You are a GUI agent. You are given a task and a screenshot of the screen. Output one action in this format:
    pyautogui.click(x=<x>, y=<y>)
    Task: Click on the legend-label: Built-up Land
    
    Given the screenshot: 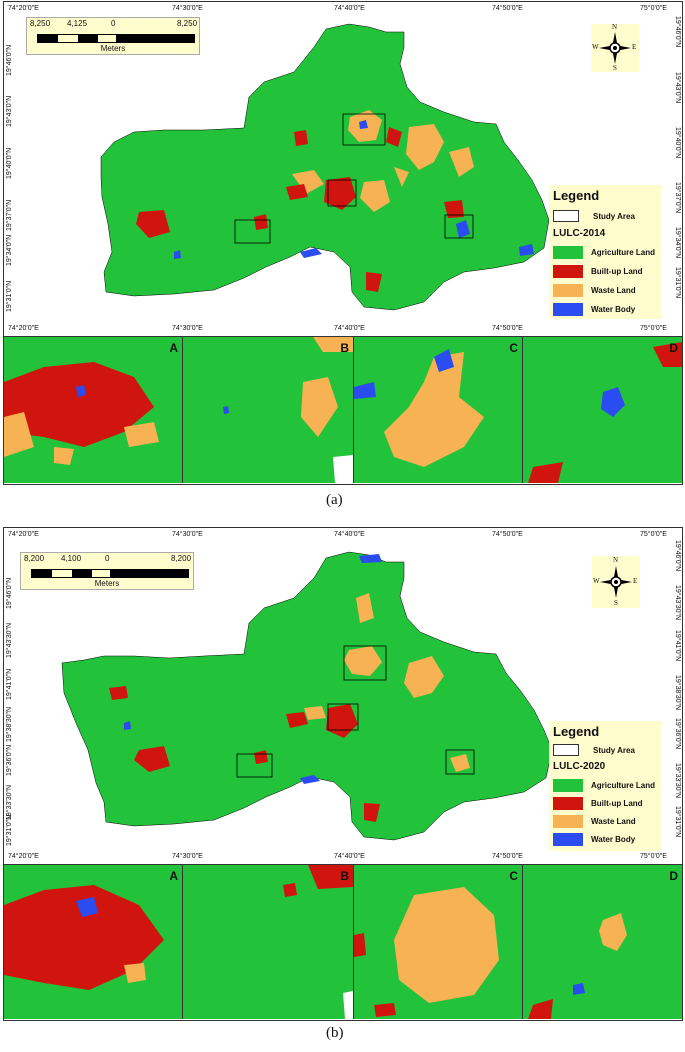 What is the action you would take?
    pyautogui.click(x=617, y=271)
    